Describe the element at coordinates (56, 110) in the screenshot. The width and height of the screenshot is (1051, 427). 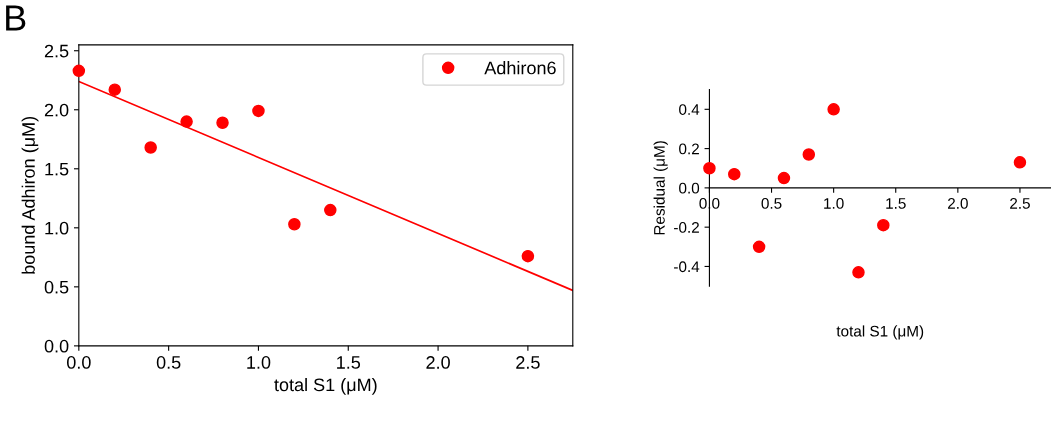
I see `y-tick-label: 2.0` at that location.